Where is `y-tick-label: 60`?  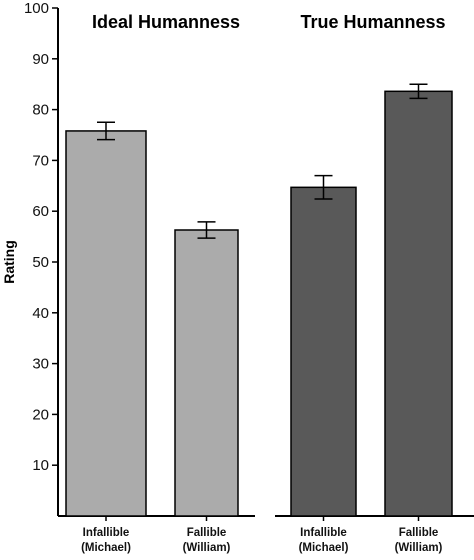 y-tick-label: 60 is located at coordinates (40, 211).